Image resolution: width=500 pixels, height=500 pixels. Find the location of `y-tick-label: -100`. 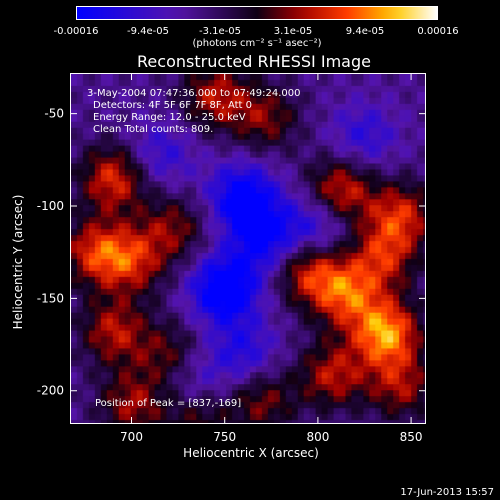

y-tick-label: -100 is located at coordinates (50, 206).